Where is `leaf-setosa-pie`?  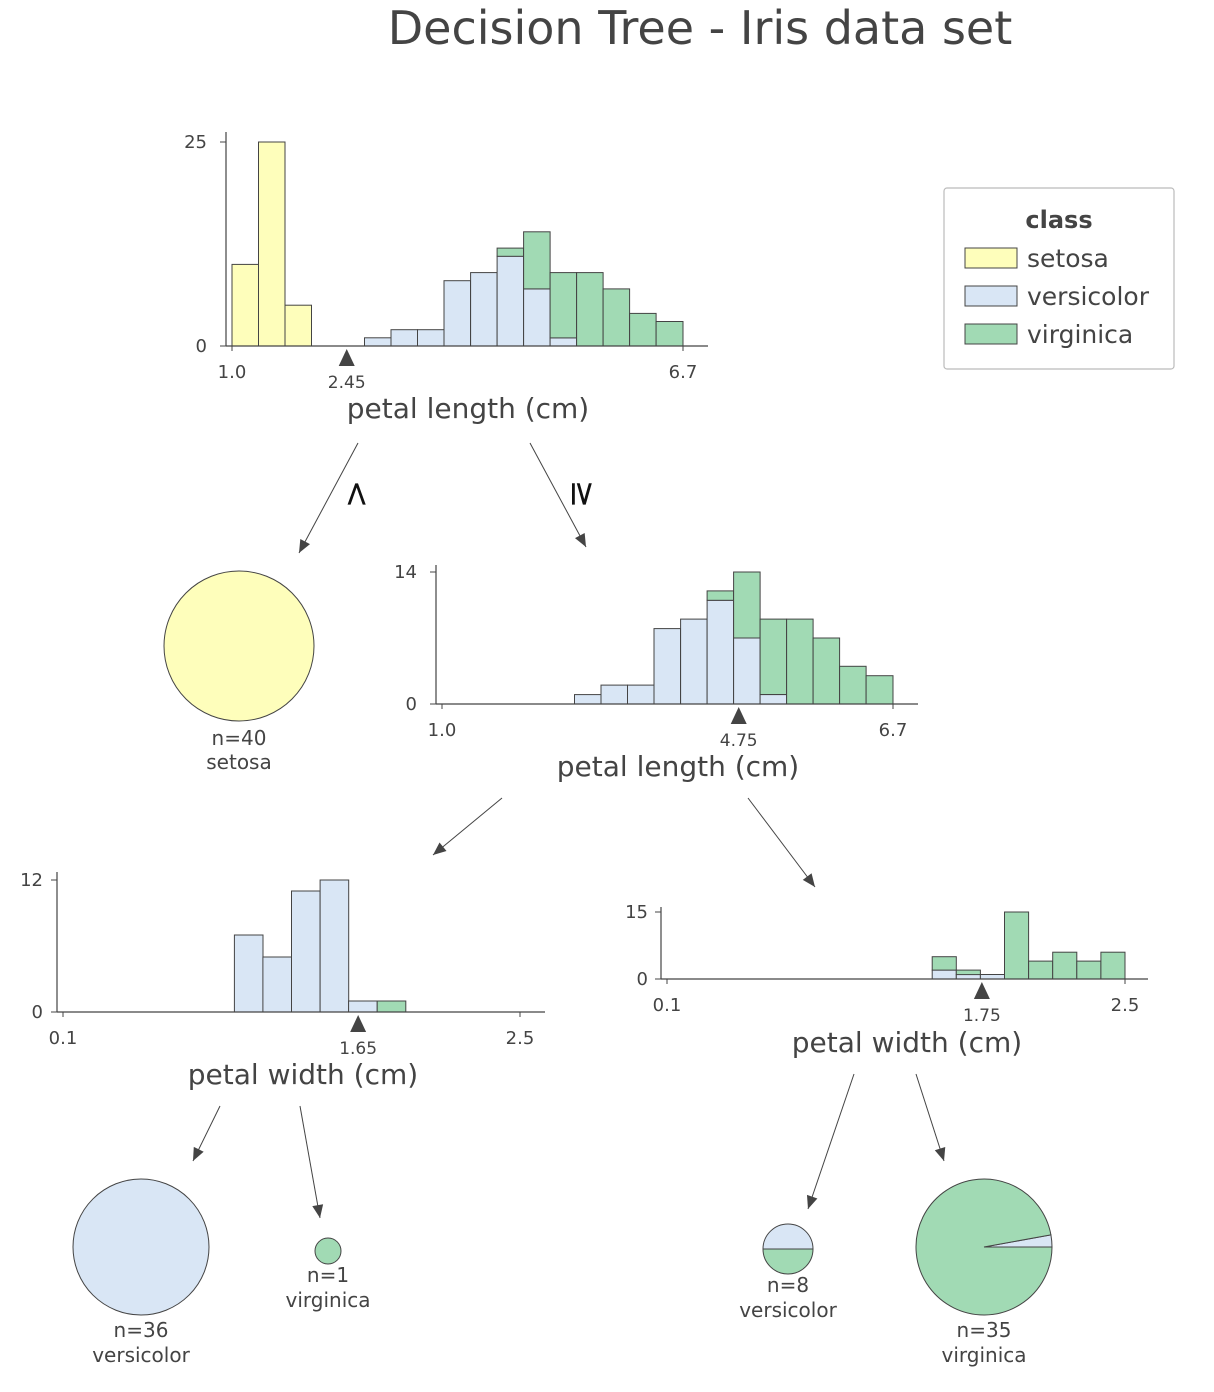
leaf-setosa-pie is located at coordinates (239, 646).